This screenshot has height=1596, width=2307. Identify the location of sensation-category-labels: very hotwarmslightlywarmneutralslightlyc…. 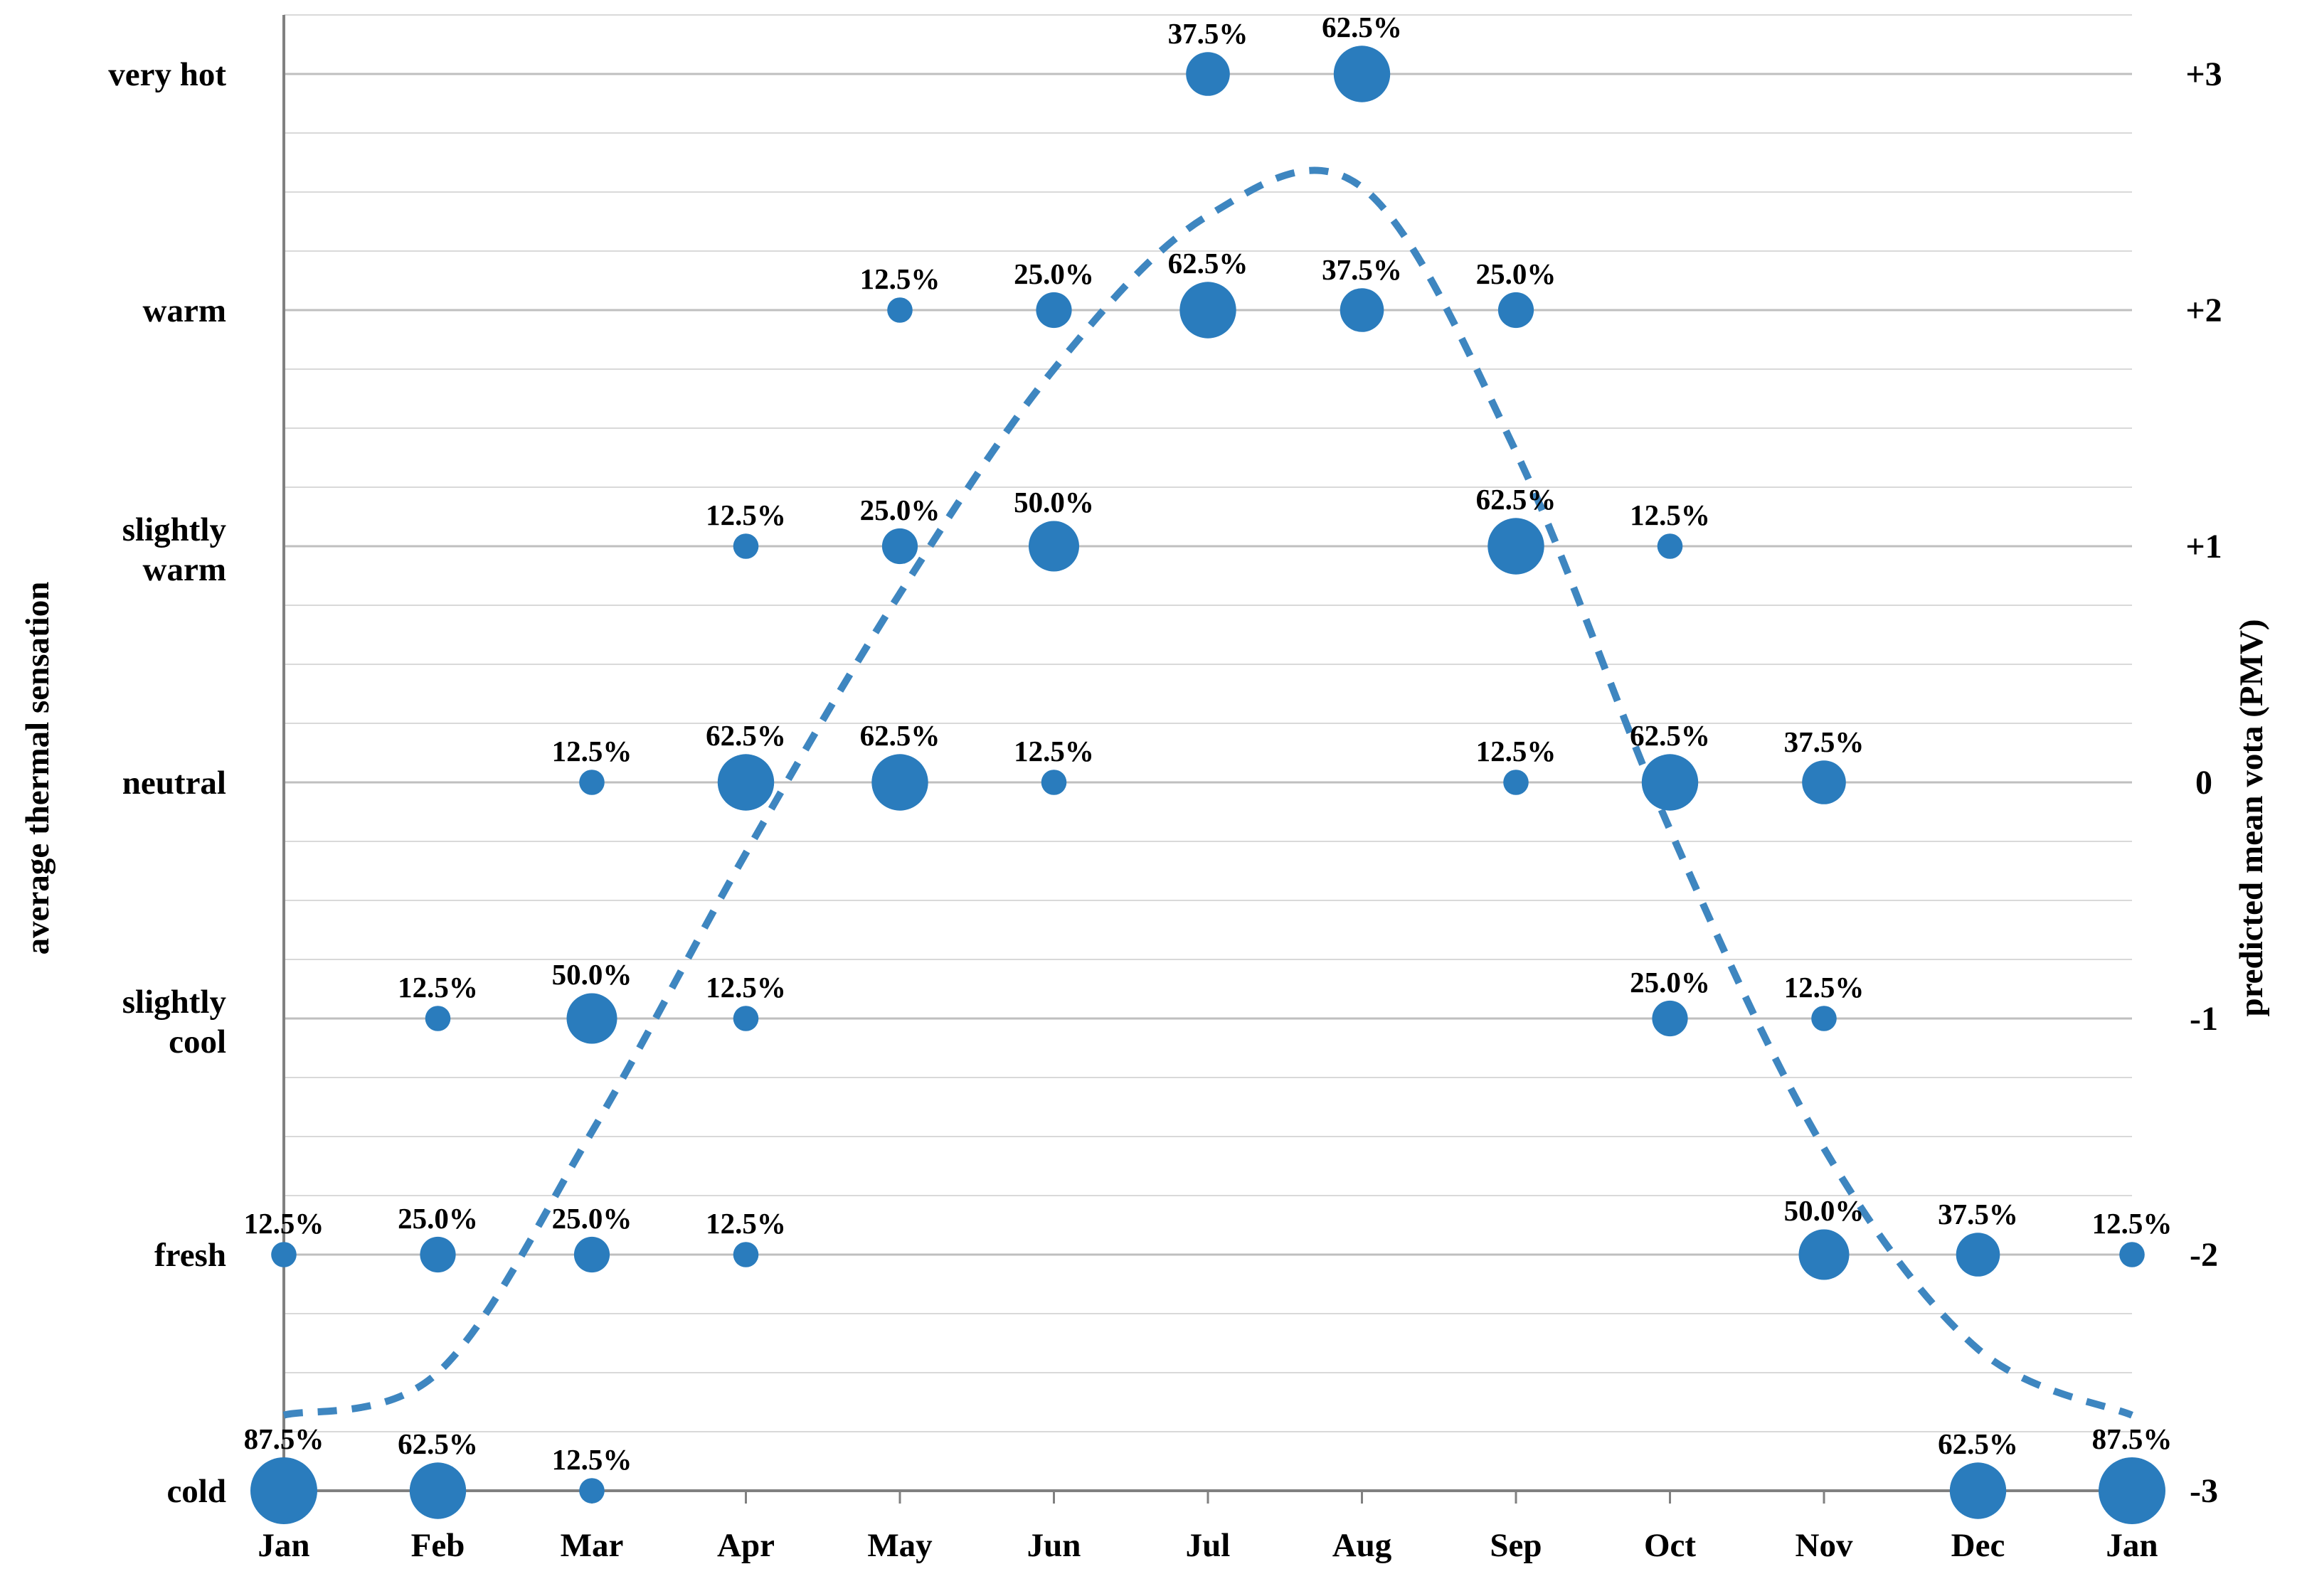
(167, 783).